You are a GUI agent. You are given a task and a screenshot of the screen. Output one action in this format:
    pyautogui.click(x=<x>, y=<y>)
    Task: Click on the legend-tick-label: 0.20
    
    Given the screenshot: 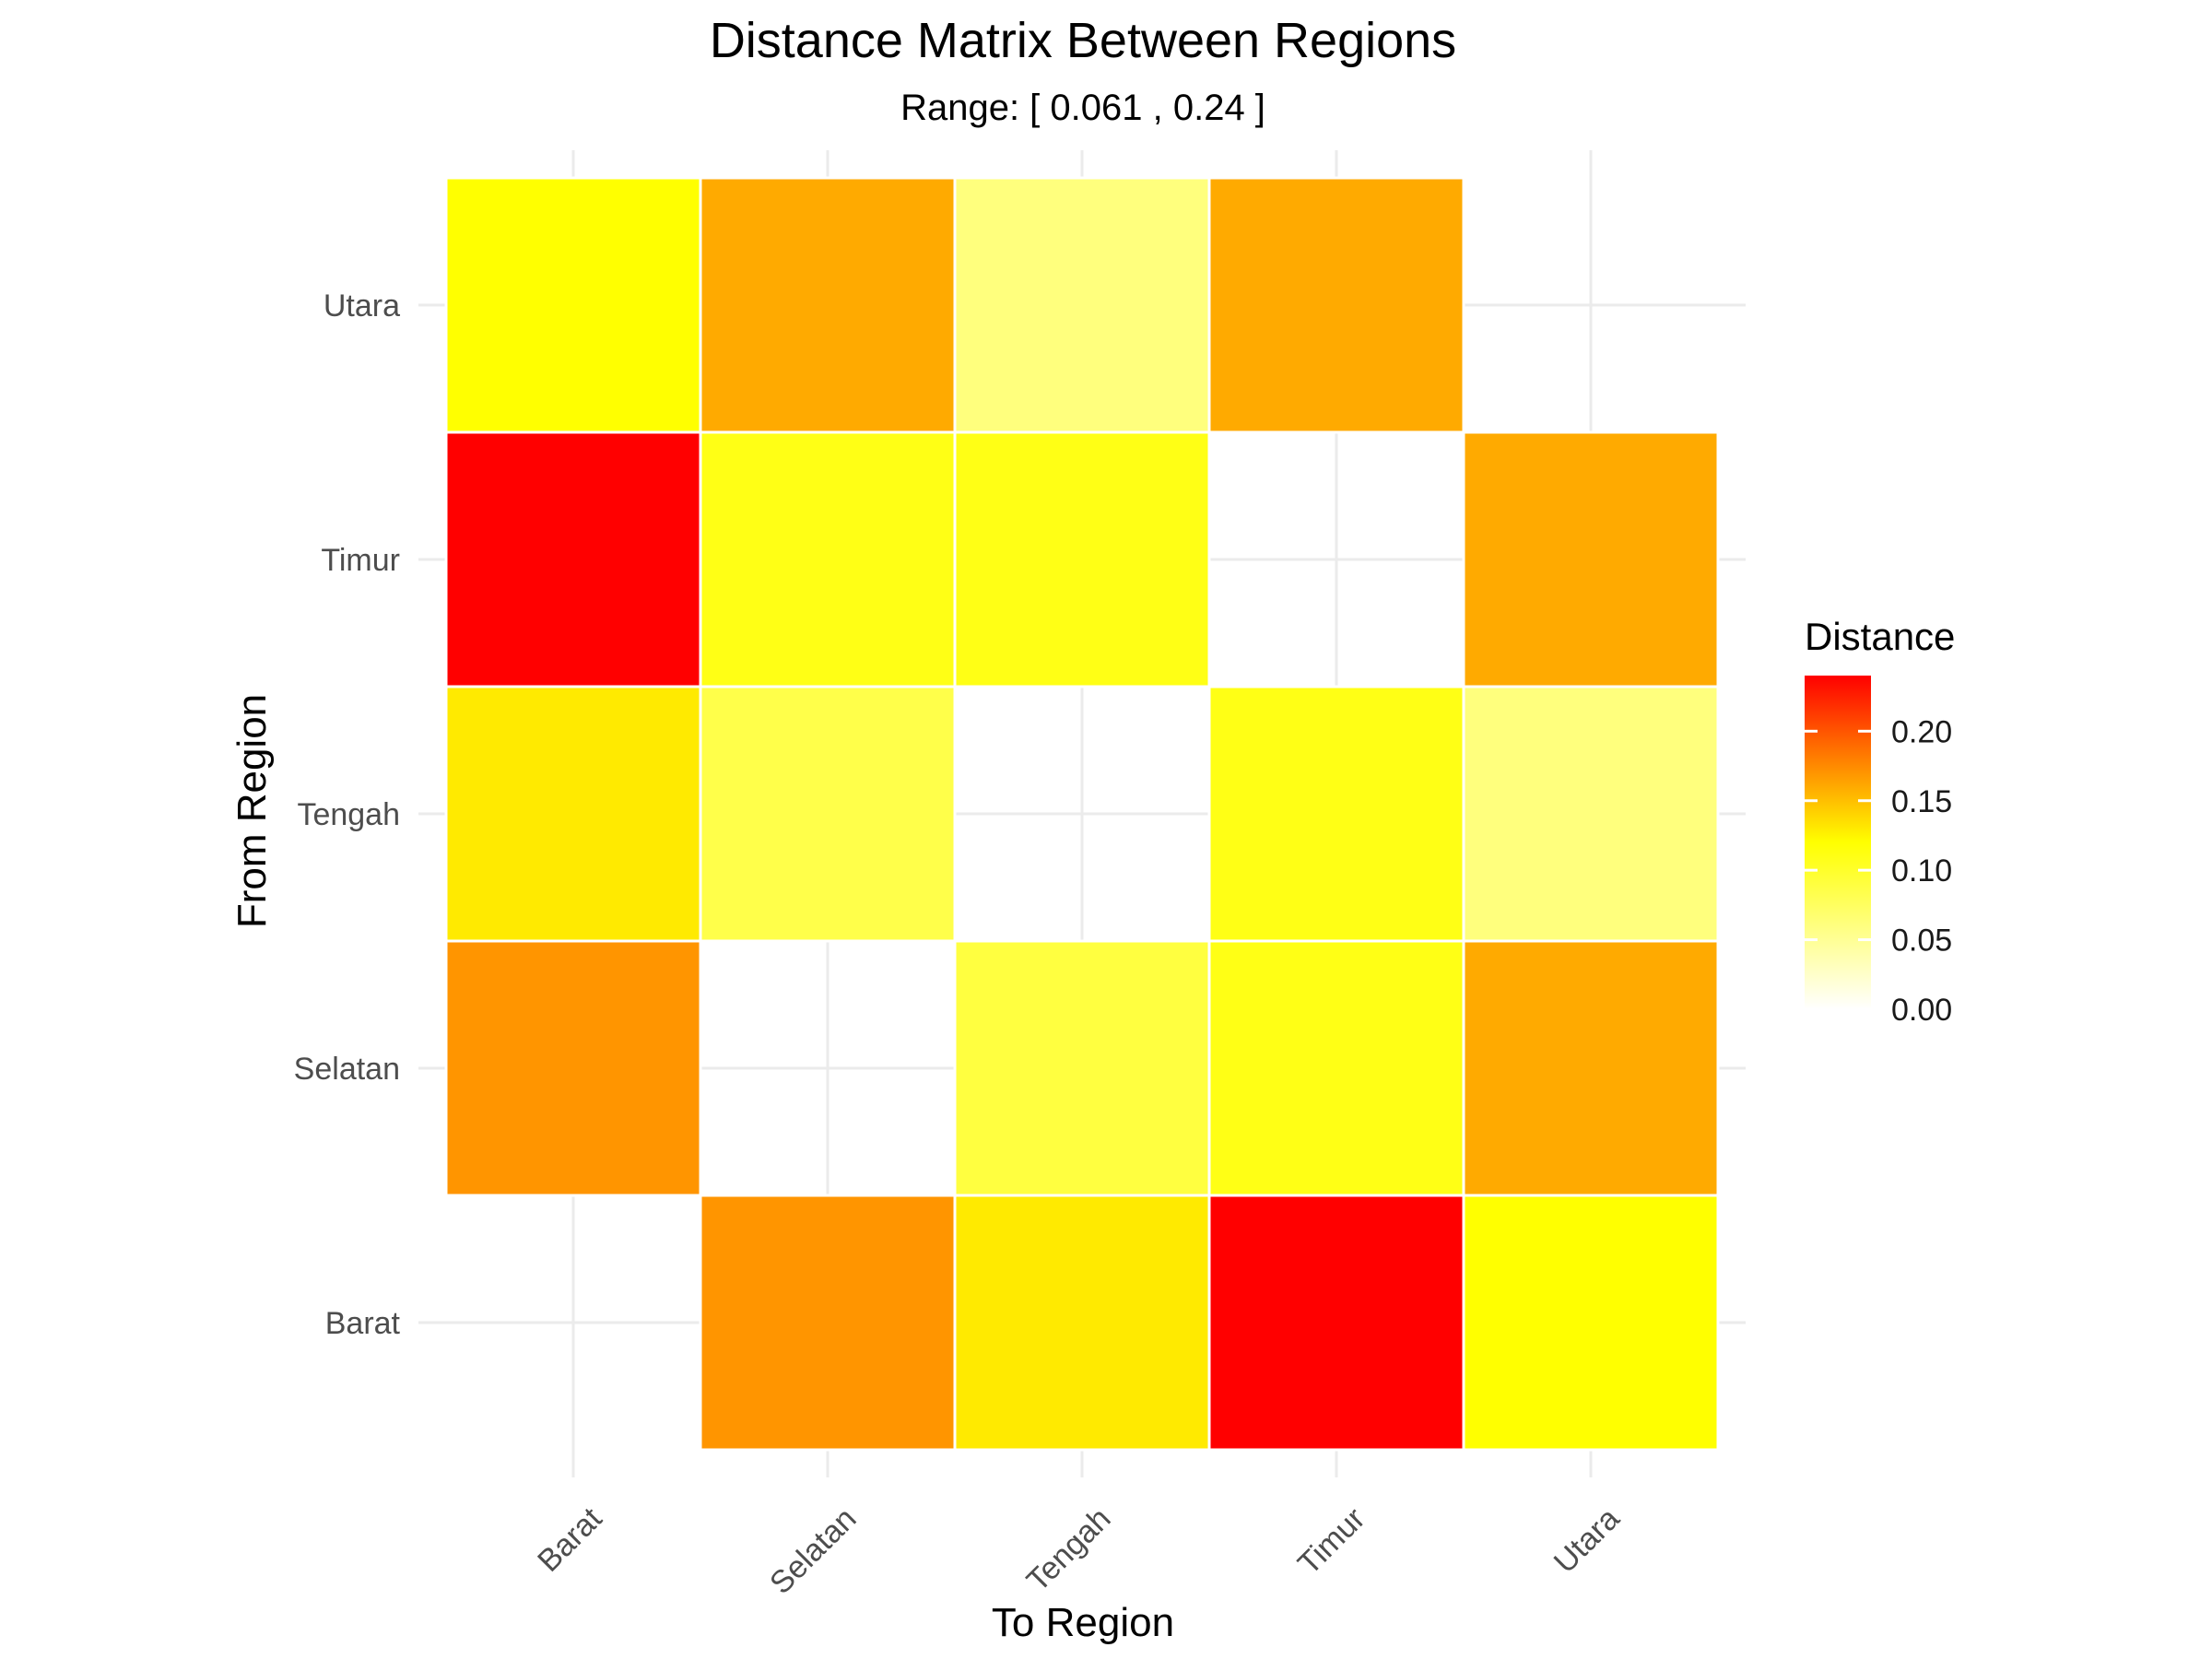 What is the action you would take?
    pyautogui.click(x=1921, y=731)
    